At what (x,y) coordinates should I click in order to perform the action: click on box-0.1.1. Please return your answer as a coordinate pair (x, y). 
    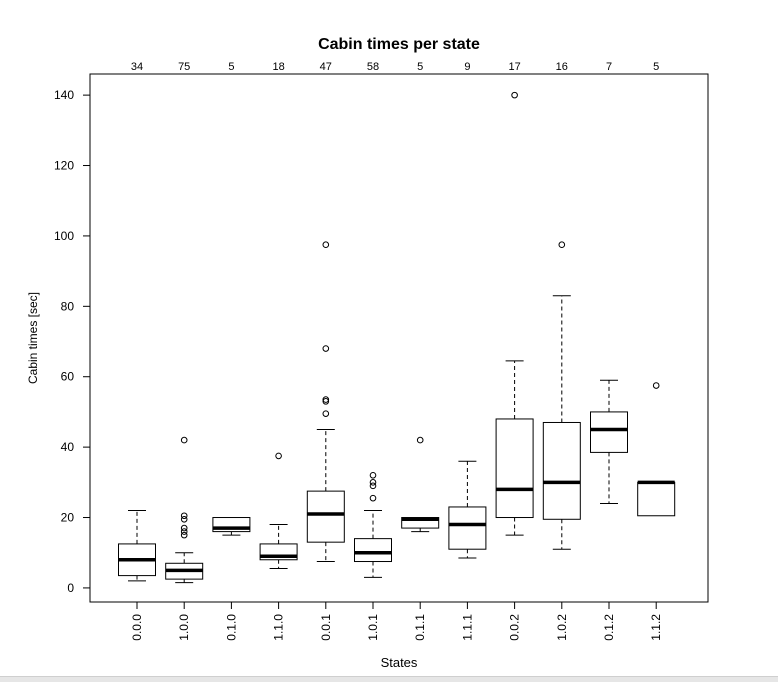
    Looking at the image, I should click on (420, 484).